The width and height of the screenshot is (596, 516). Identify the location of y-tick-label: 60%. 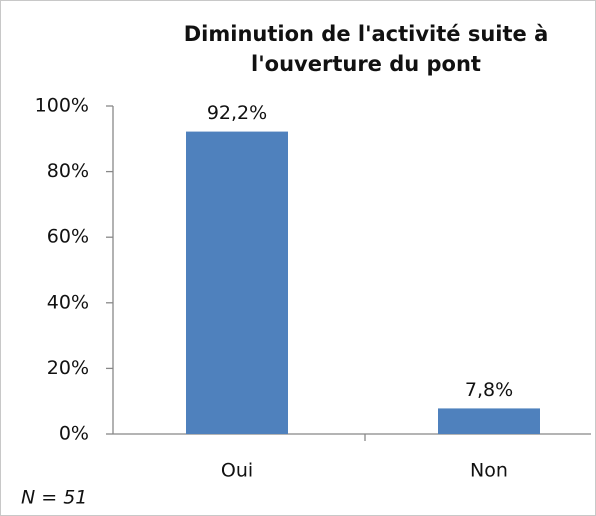
(68, 237).